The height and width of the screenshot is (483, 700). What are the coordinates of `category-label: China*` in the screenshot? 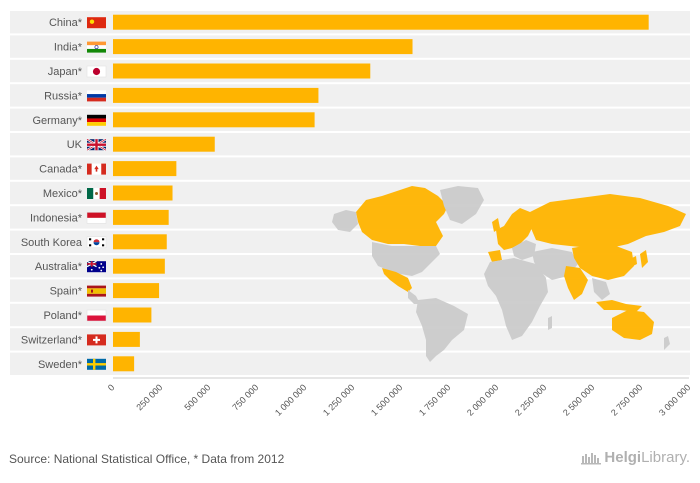 It's located at (66, 23).